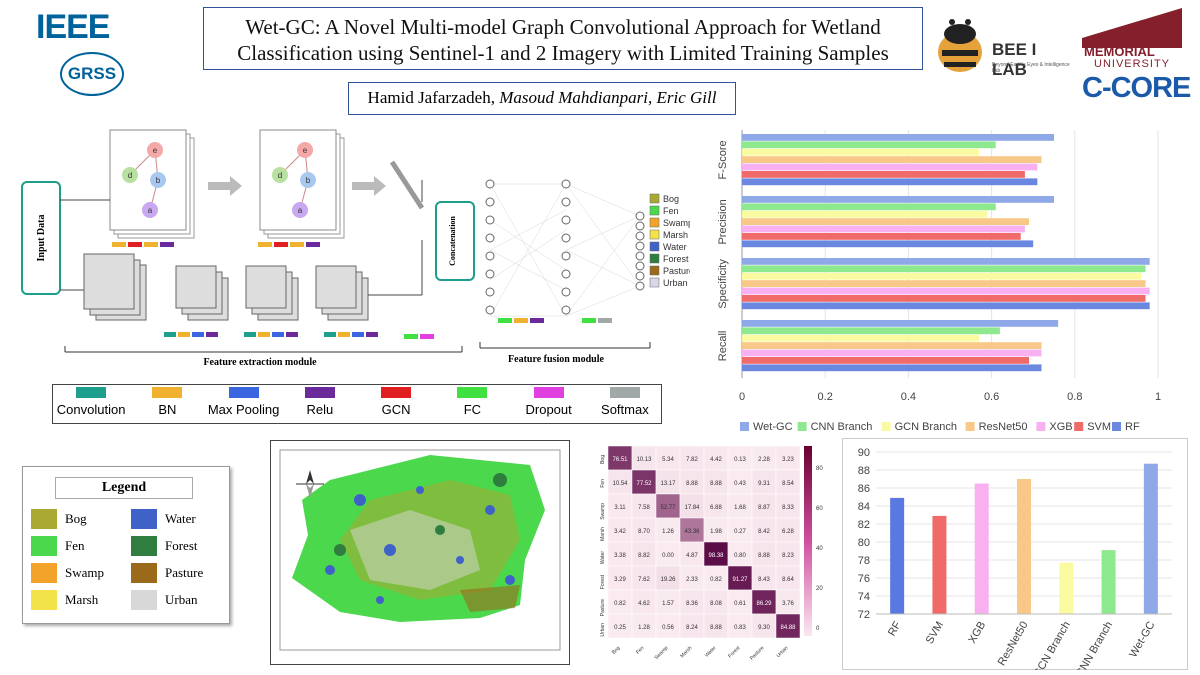 This screenshot has width=1200, height=675. What do you see at coordinates (734, 652) in the screenshot?
I see `cm-col-label: Forest` at bounding box center [734, 652].